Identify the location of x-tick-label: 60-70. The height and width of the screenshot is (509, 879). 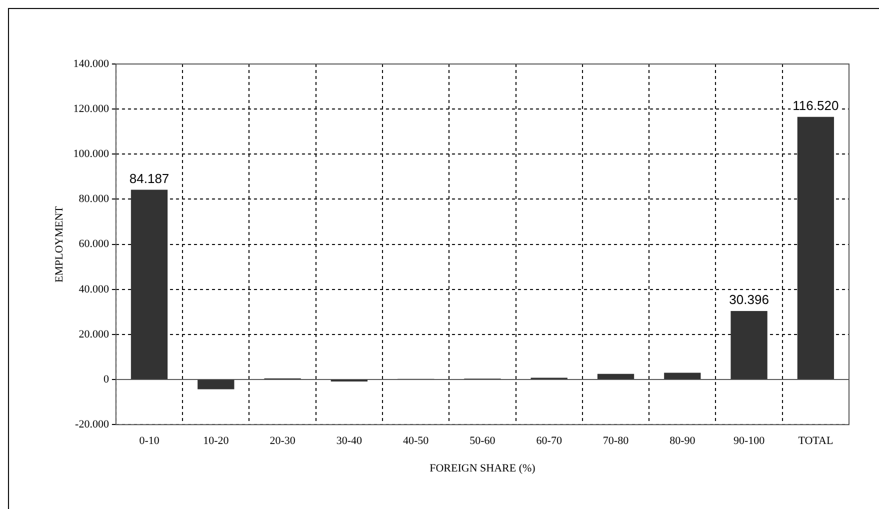
(549, 441).